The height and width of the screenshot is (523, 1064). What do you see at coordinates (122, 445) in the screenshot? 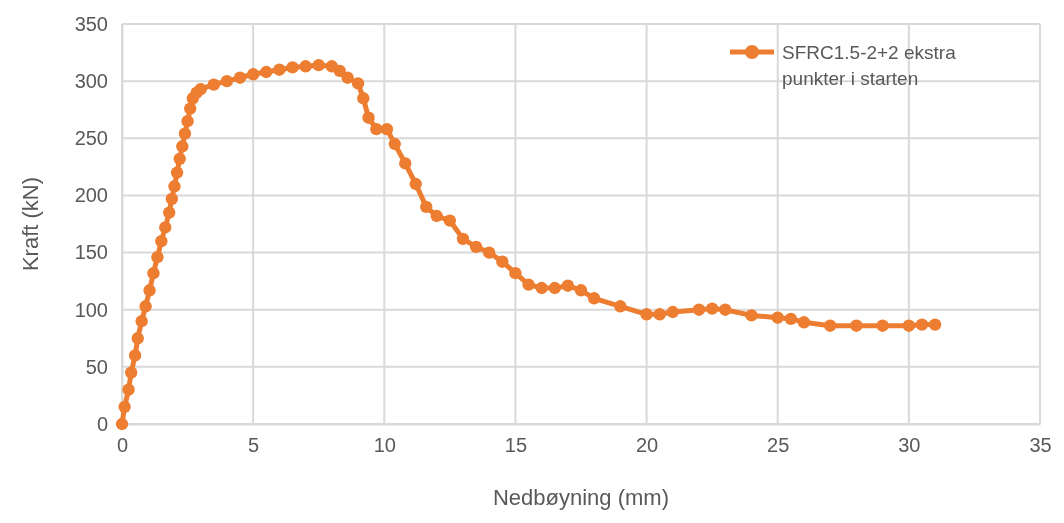
I see `x-tick-label: 0` at bounding box center [122, 445].